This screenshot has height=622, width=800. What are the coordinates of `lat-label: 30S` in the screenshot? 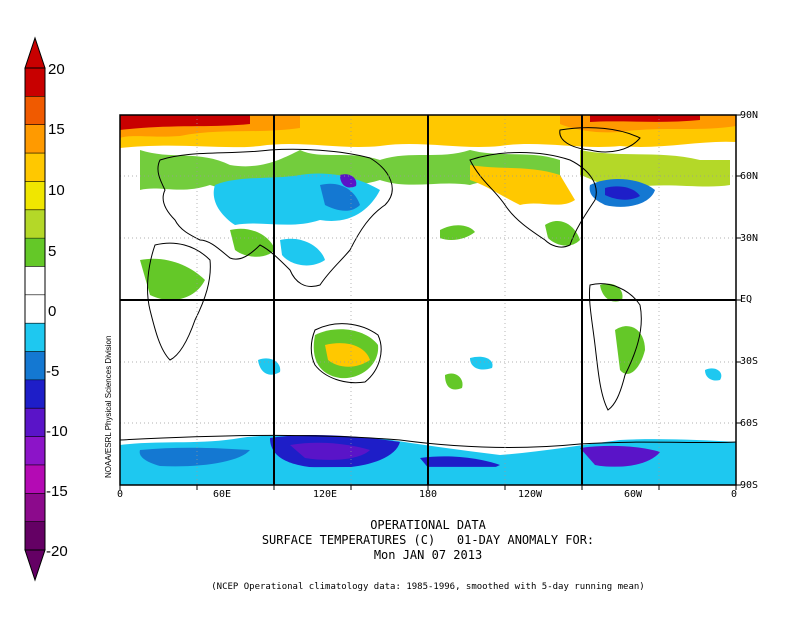 It's located at (749, 361).